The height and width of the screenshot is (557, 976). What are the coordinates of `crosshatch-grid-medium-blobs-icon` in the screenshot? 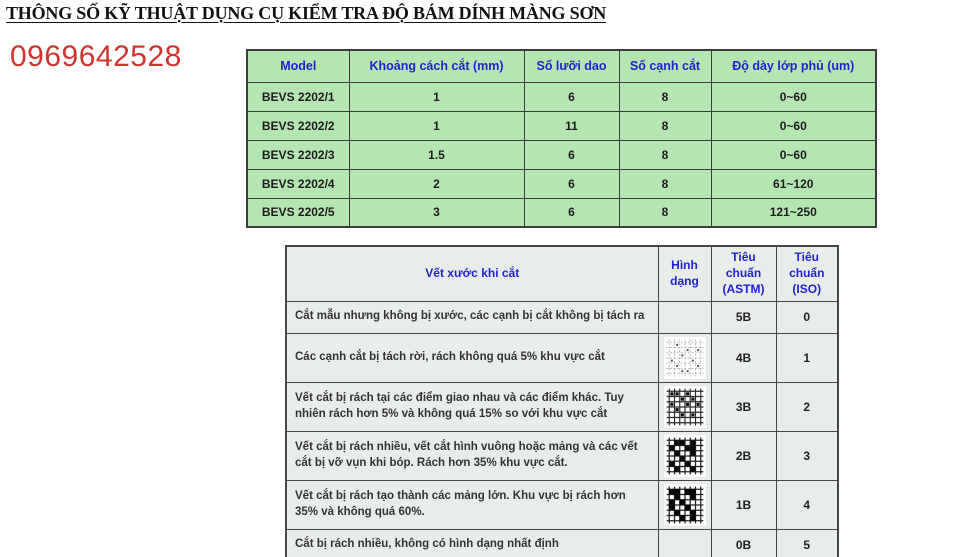 It's located at (684, 455).